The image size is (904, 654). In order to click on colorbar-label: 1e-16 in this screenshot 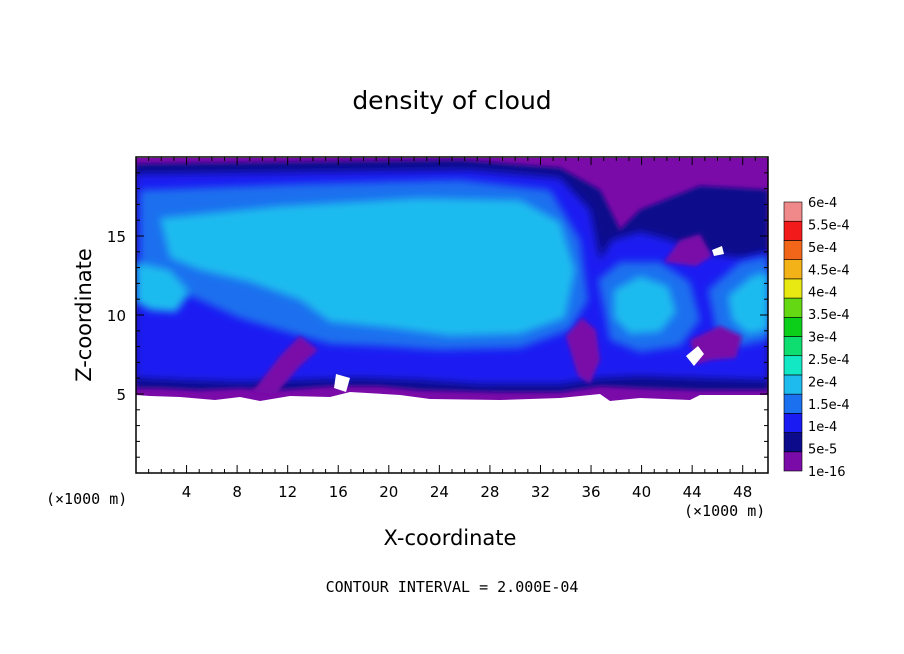, I will do `click(827, 472)`.